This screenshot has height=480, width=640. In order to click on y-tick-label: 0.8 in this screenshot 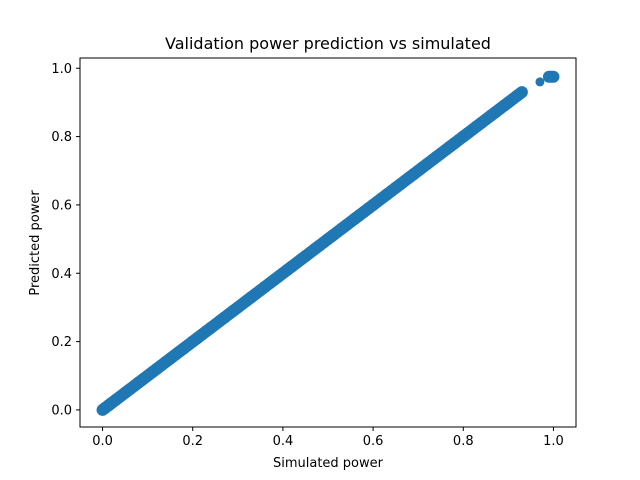, I will do `click(61, 137)`.